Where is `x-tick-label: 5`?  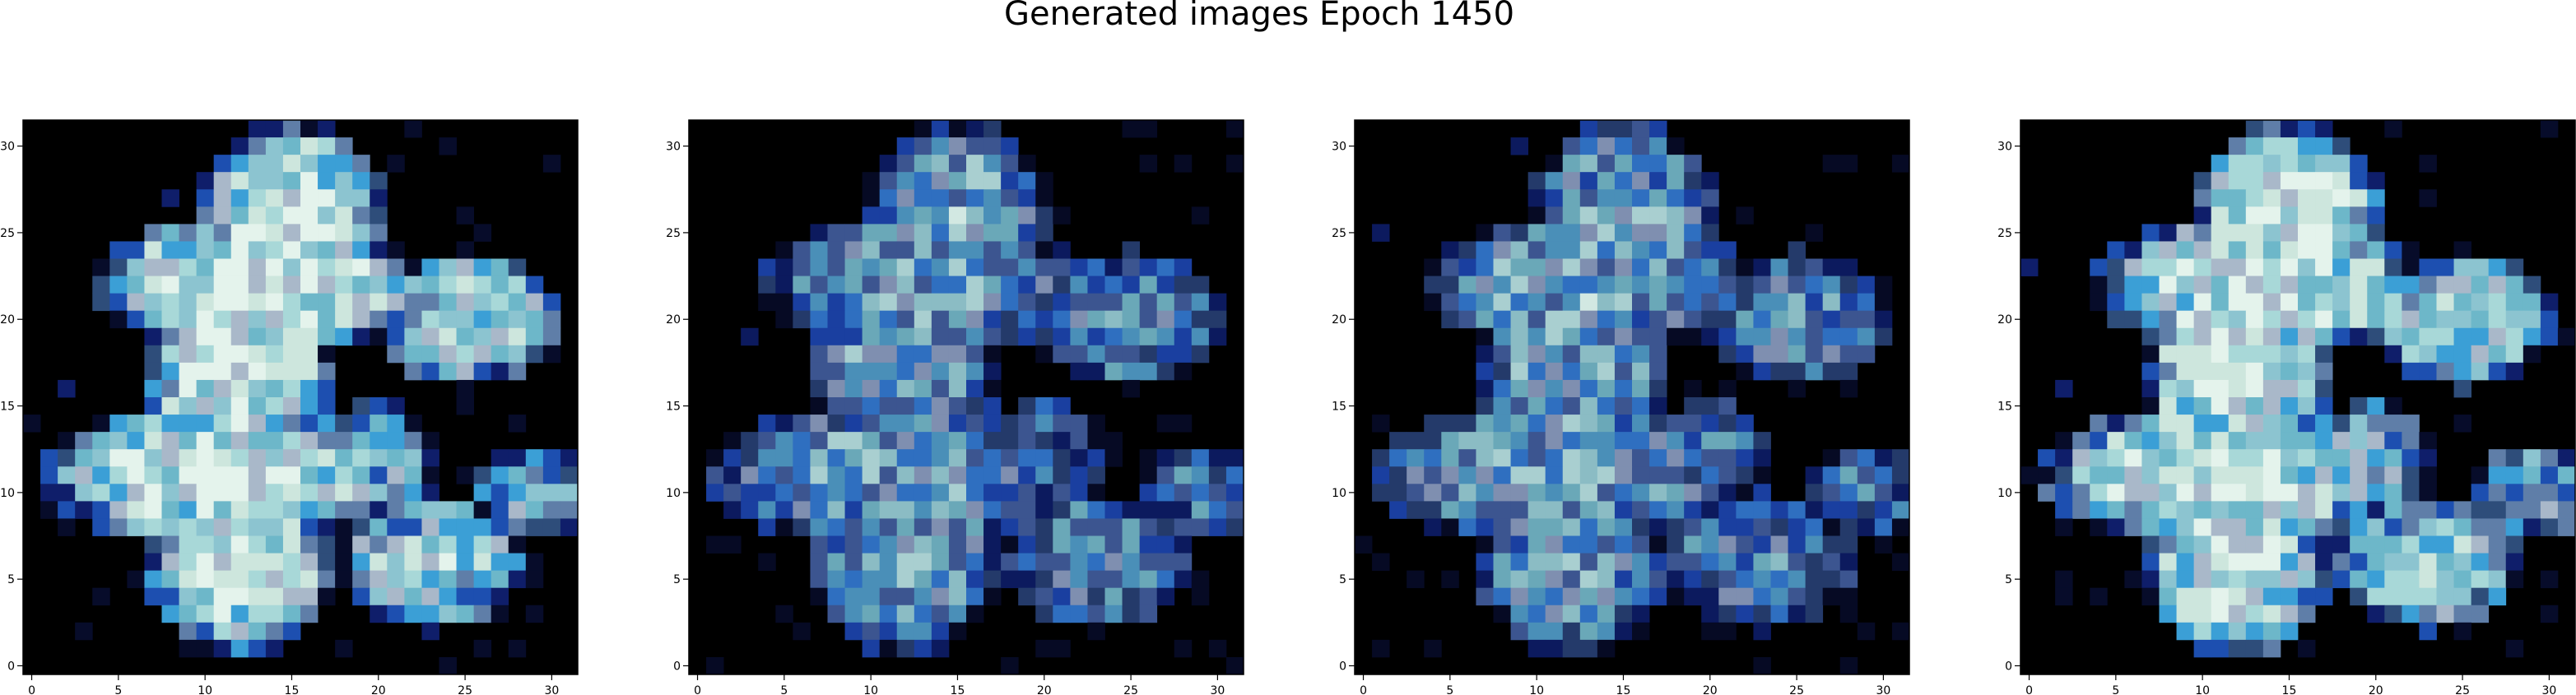
x-tick-label: 5 is located at coordinates (784, 689).